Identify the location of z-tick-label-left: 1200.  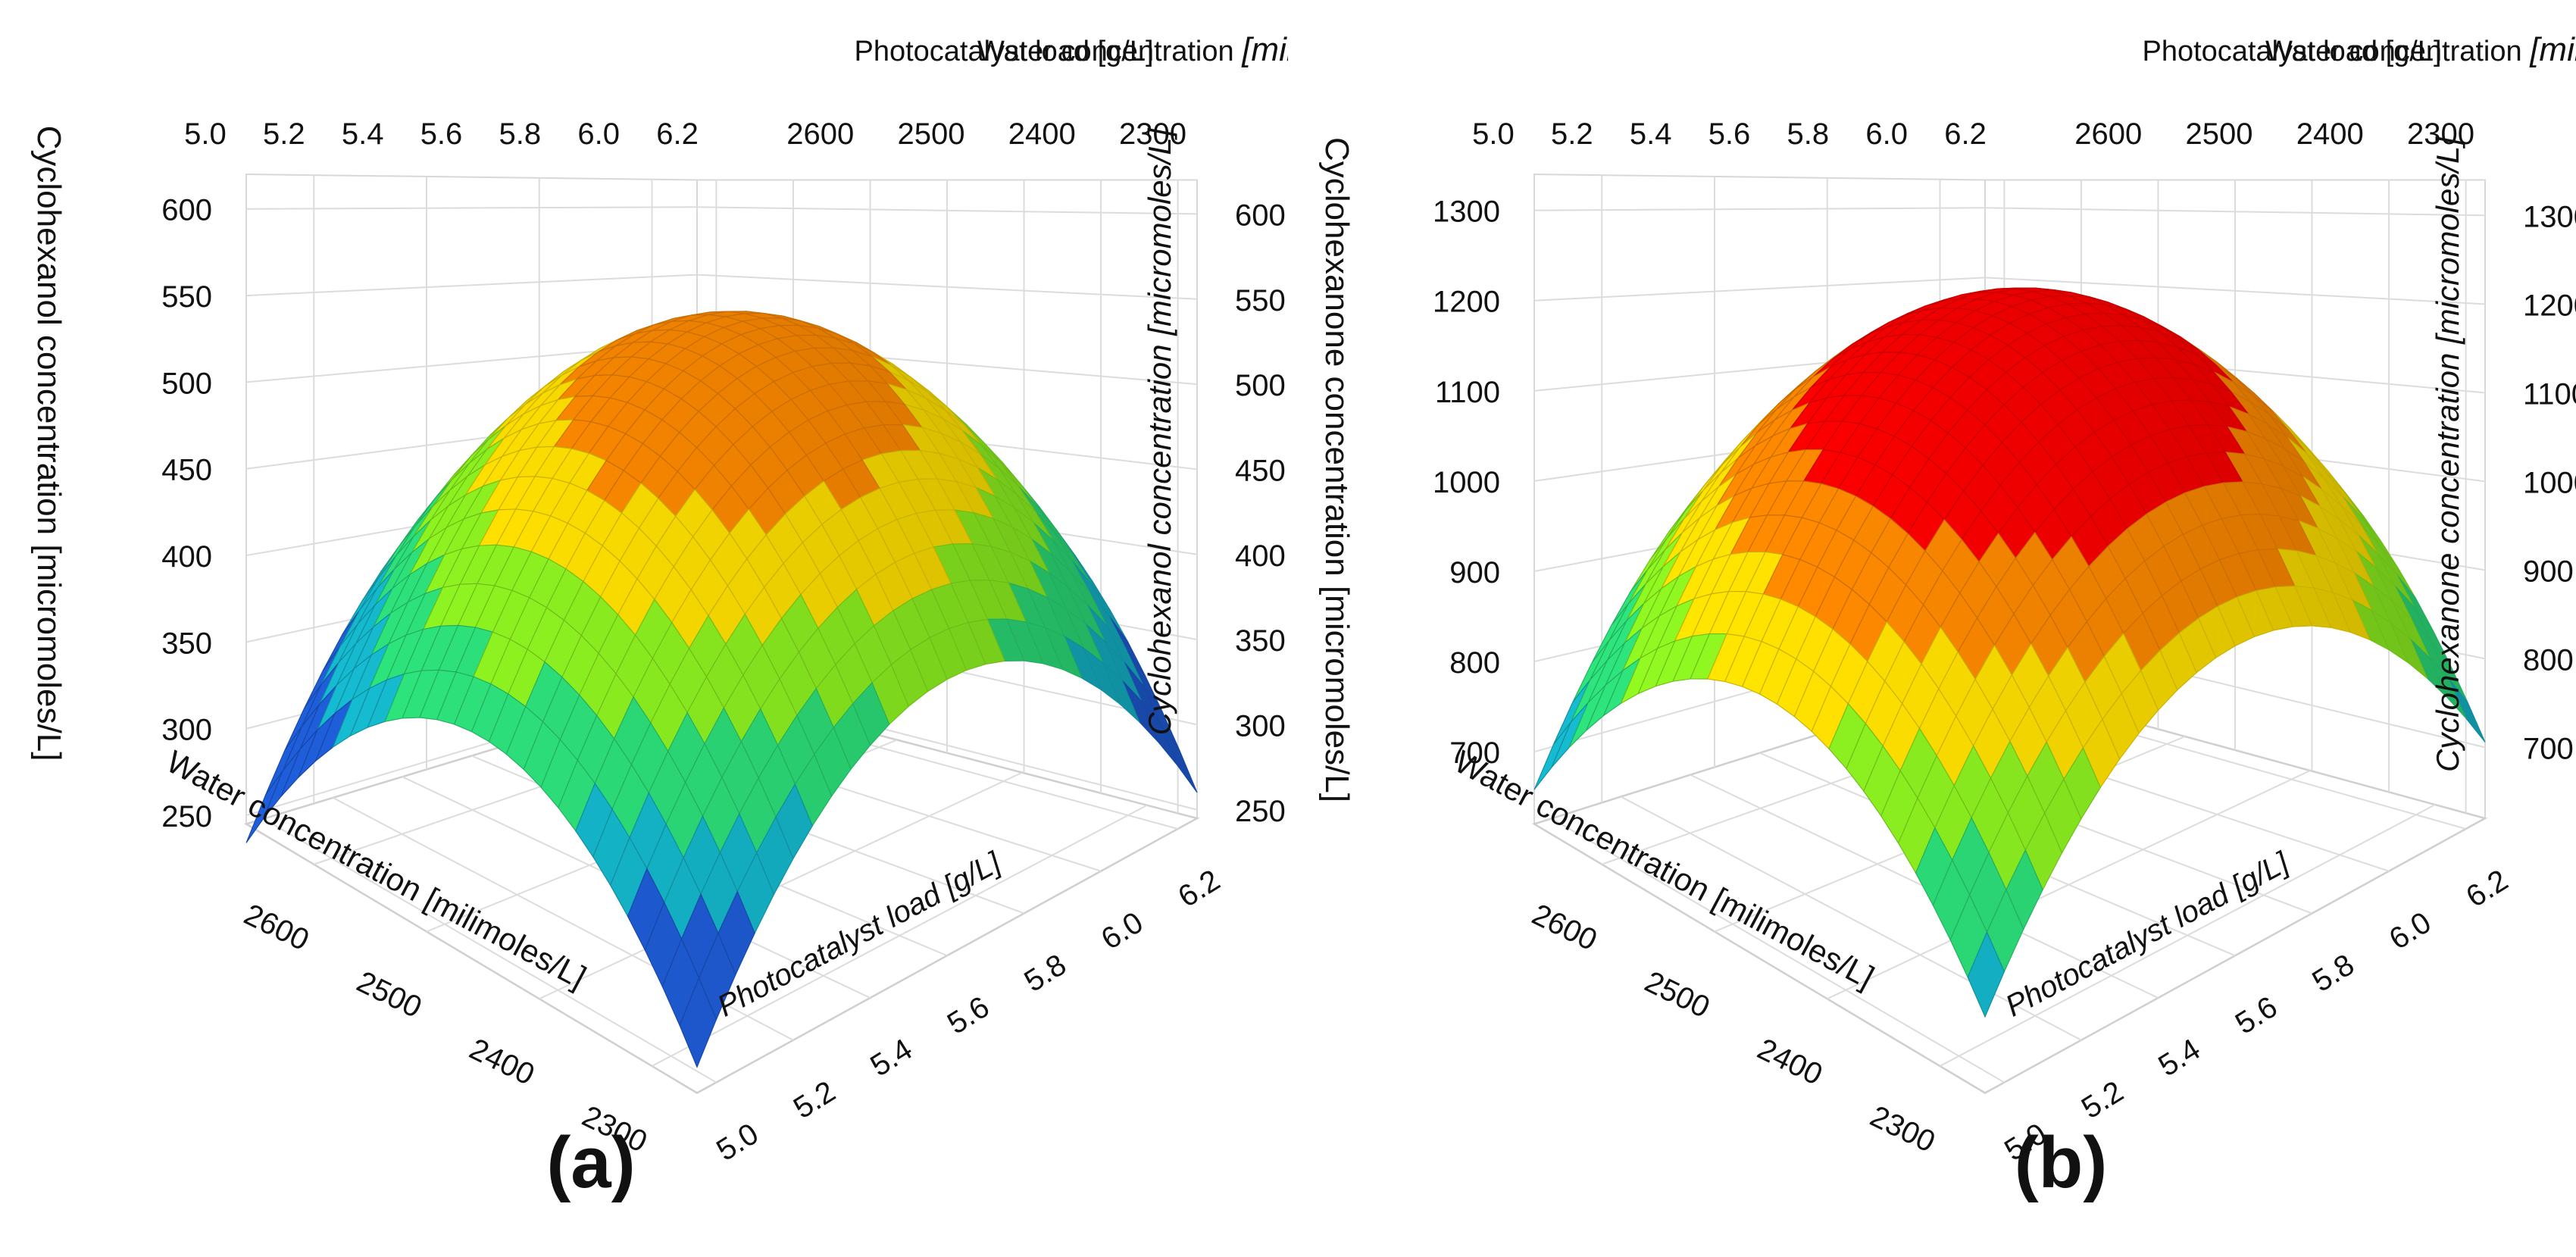
(1466, 302).